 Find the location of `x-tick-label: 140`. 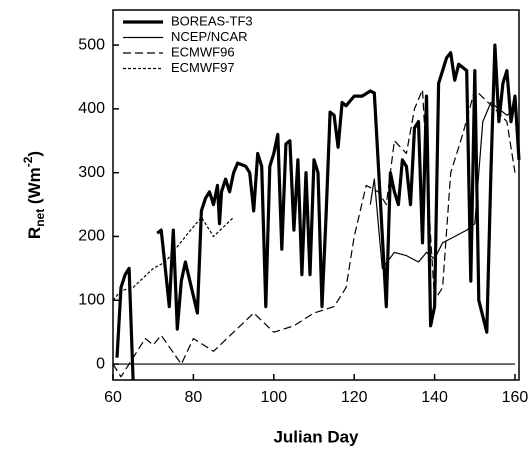

x-tick-label: 140 is located at coordinates (434, 397).